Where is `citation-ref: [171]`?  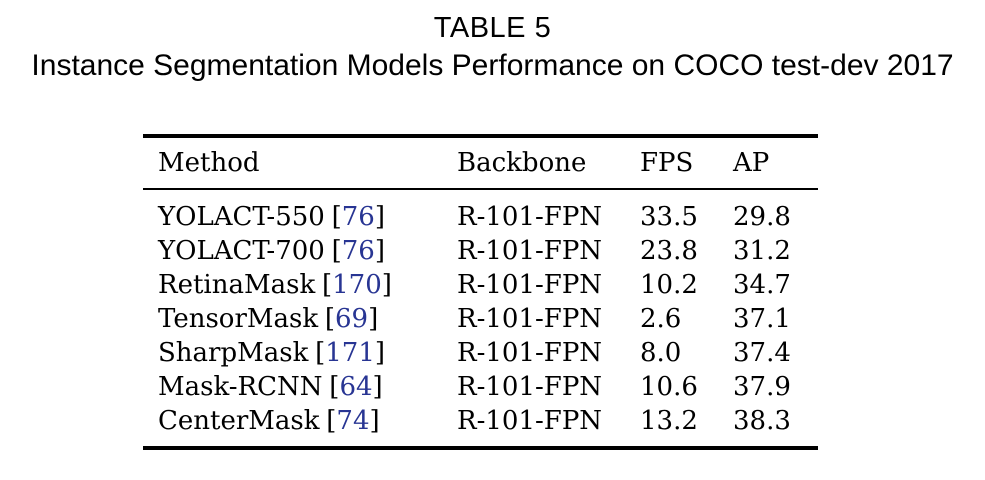 citation-ref: [171] is located at coordinates (350, 353).